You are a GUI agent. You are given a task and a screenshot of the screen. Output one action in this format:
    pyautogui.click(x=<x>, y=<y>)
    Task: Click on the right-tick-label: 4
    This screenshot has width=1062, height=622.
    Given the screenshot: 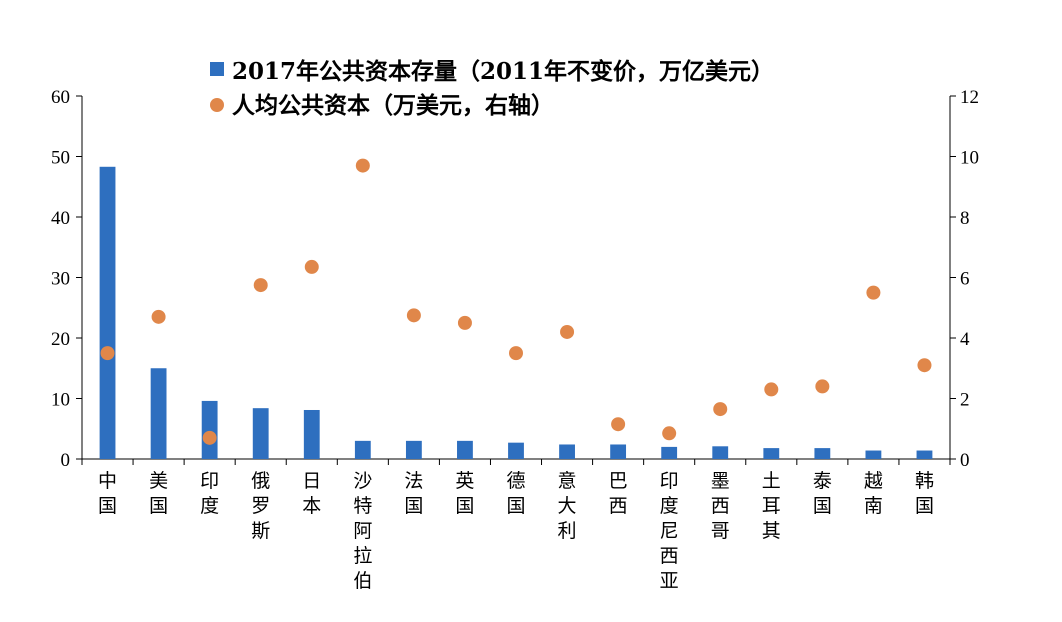 What is the action you would take?
    pyautogui.click(x=965, y=339)
    